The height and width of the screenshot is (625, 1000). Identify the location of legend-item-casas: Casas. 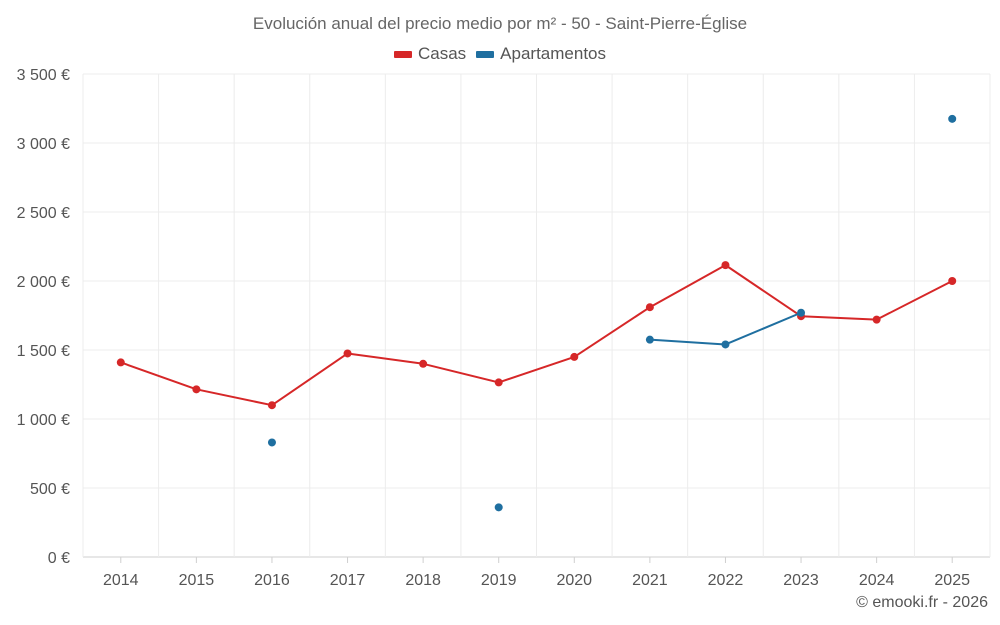
(430, 54).